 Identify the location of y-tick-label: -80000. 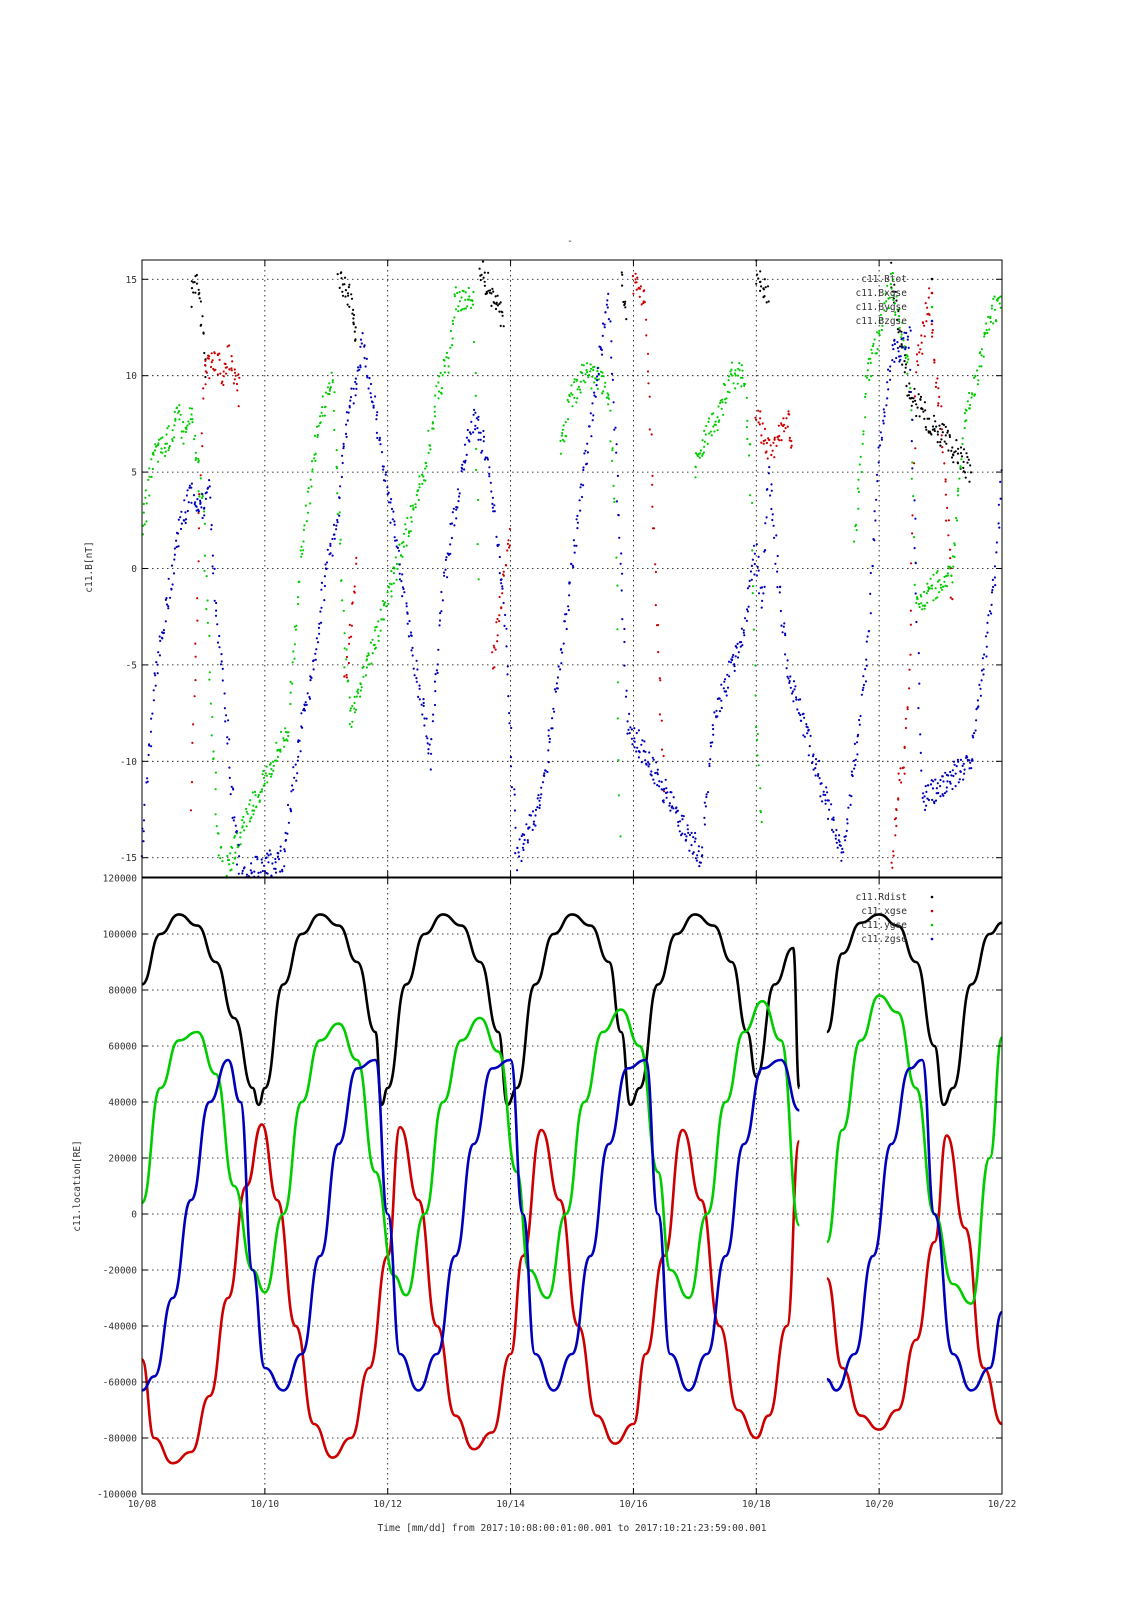
(120, 1439).